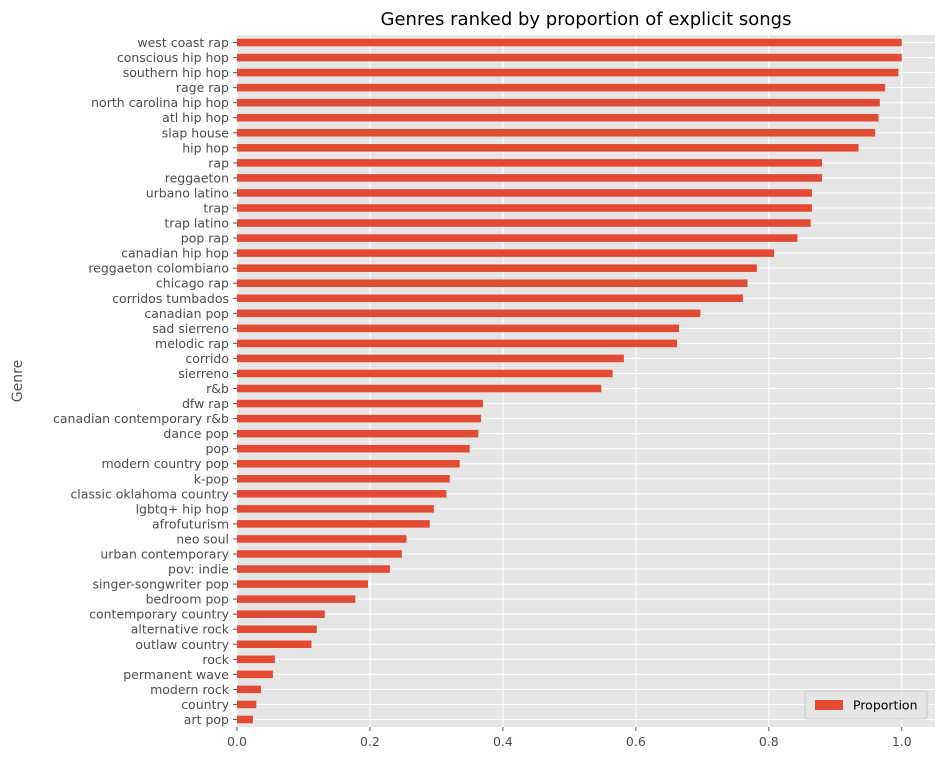 The height and width of the screenshot is (760, 943). Describe the element at coordinates (176, 72) in the screenshot. I see `y-tick-label: southern hip hop` at that location.